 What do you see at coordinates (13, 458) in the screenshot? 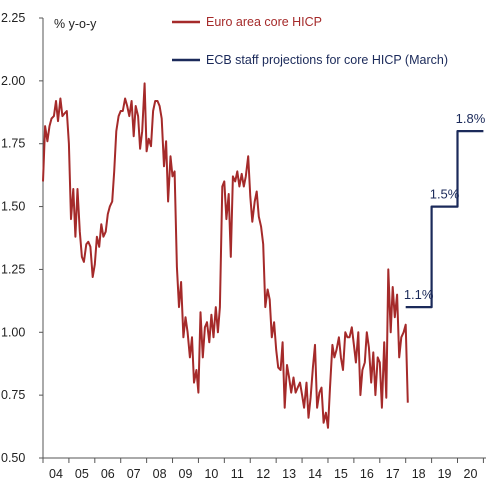
I see `y-tick-label: 0.50` at bounding box center [13, 458].